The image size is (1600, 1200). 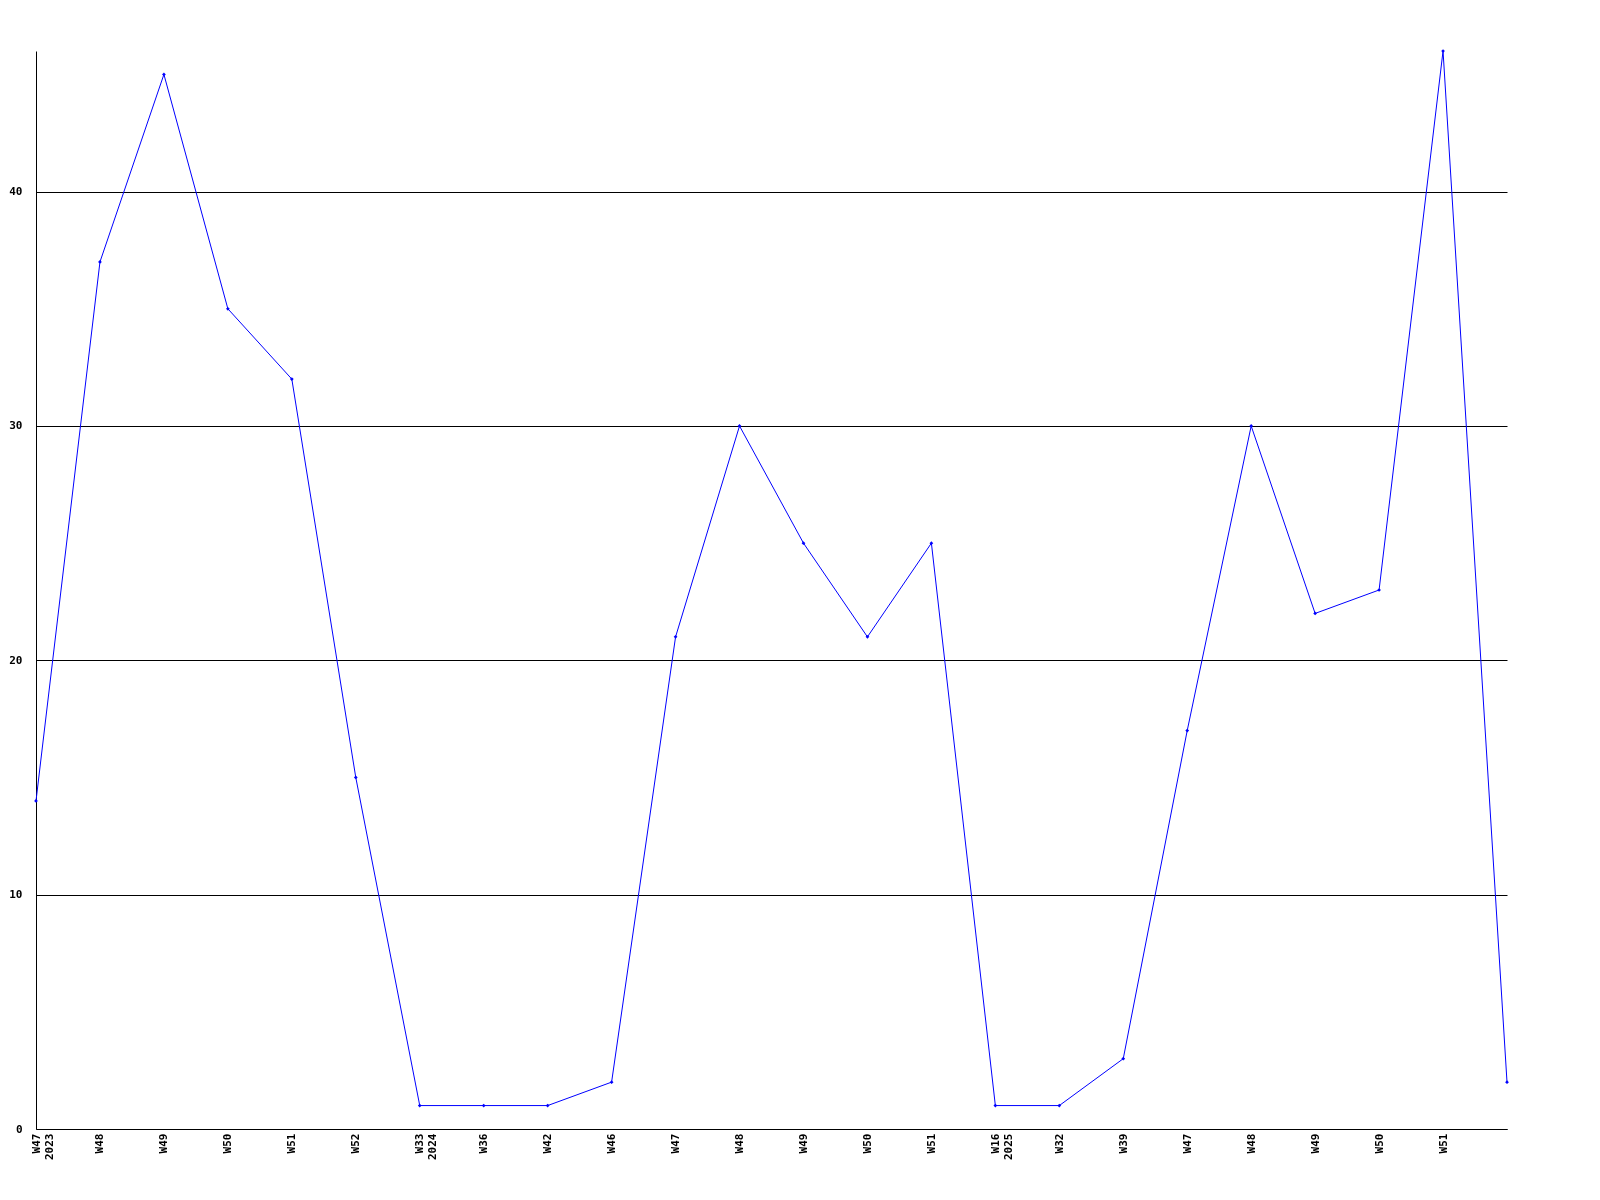 I want to click on y-tick-label: 10, so click(x=16, y=895).